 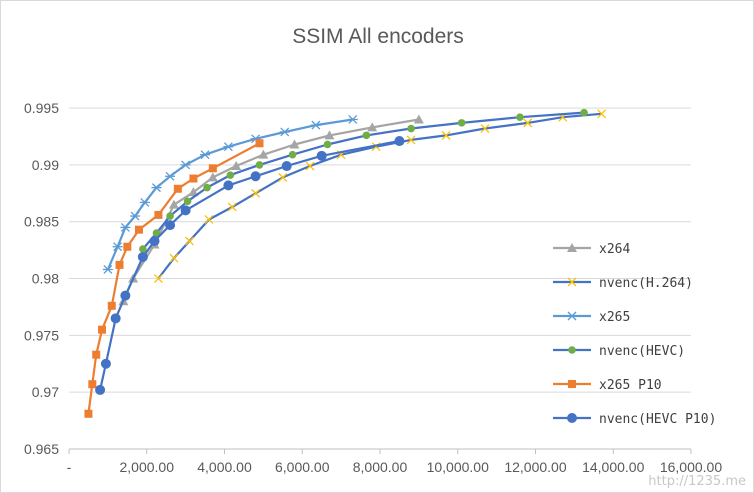 What do you see at coordinates (613, 467) in the screenshot?
I see `x-tick-label: 14,000.00` at bounding box center [613, 467].